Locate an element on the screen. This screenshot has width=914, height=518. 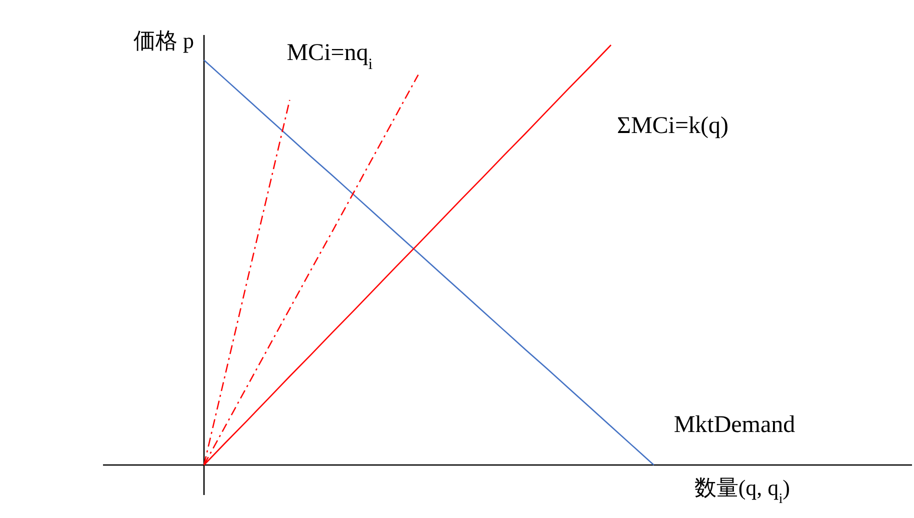
y-axis-title: 価格 p is located at coordinates (164, 40).